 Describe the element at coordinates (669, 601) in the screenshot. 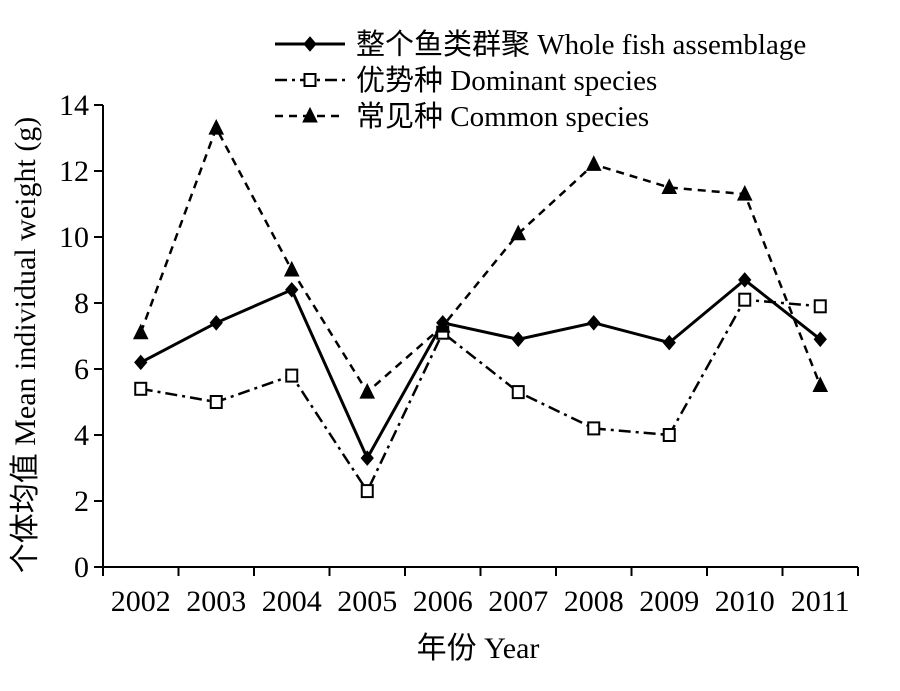

I see `x-tick-label: 2009` at that location.